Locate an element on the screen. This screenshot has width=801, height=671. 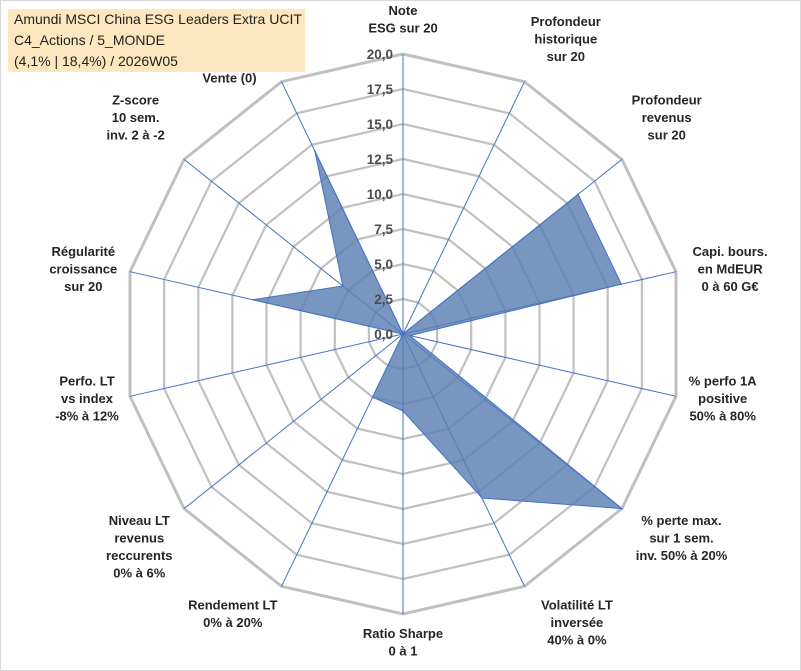
axis-label-line: historique is located at coordinates (565, 39).